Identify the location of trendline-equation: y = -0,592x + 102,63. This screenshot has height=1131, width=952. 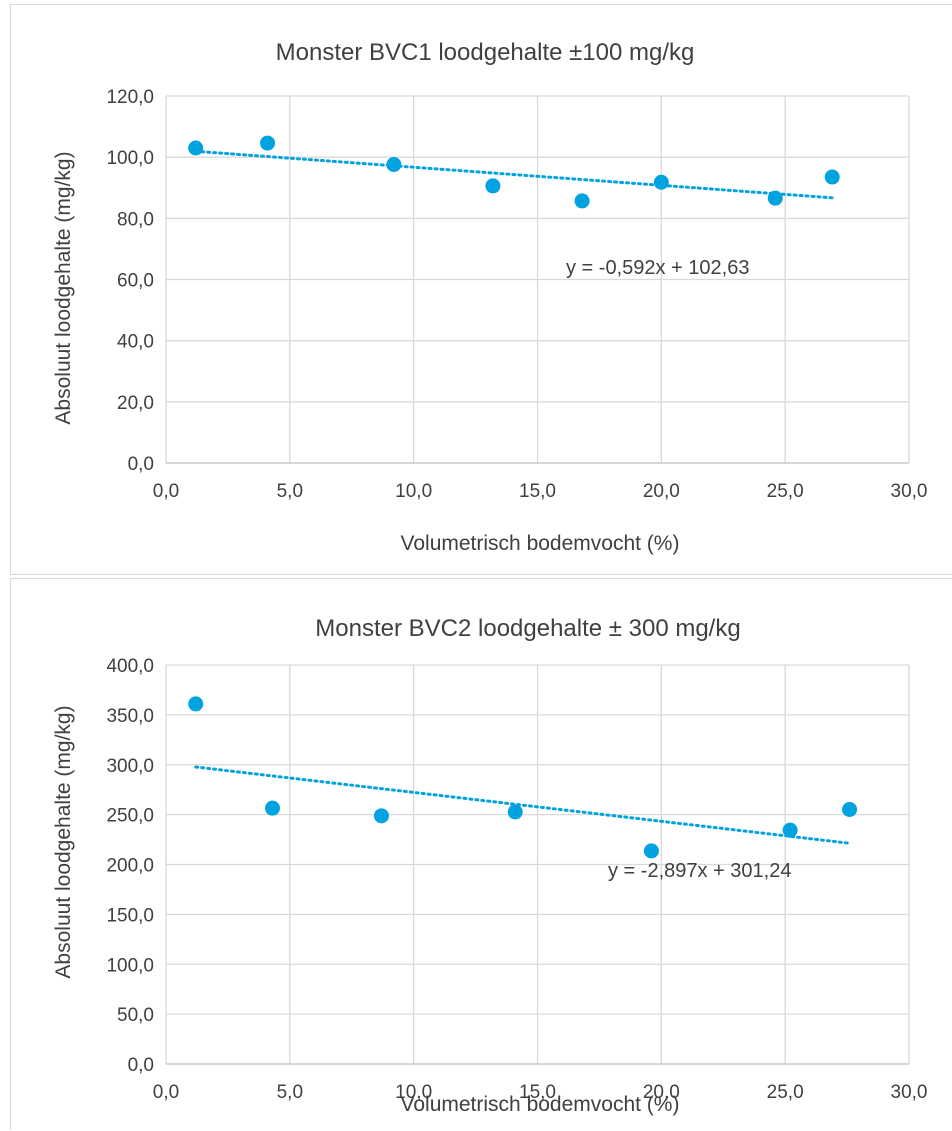
(657, 268).